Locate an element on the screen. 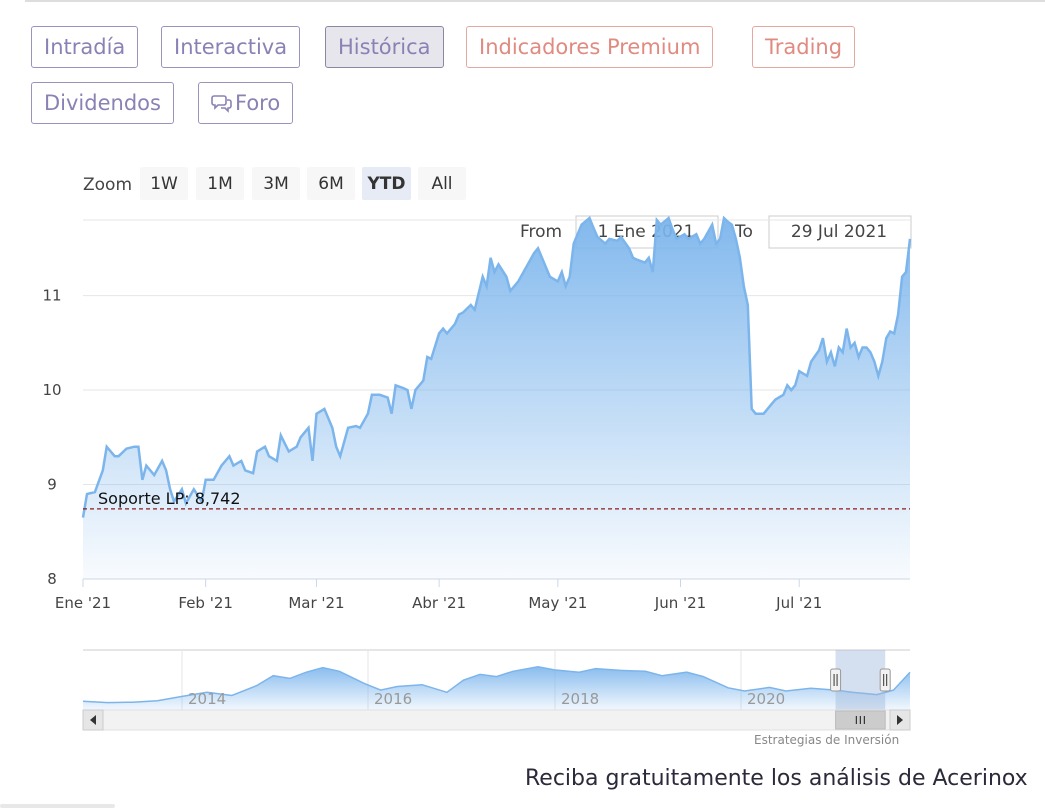 This screenshot has width=1045, height=808. x-tick-label: Jul '21 is located at coordinates (798, 603).